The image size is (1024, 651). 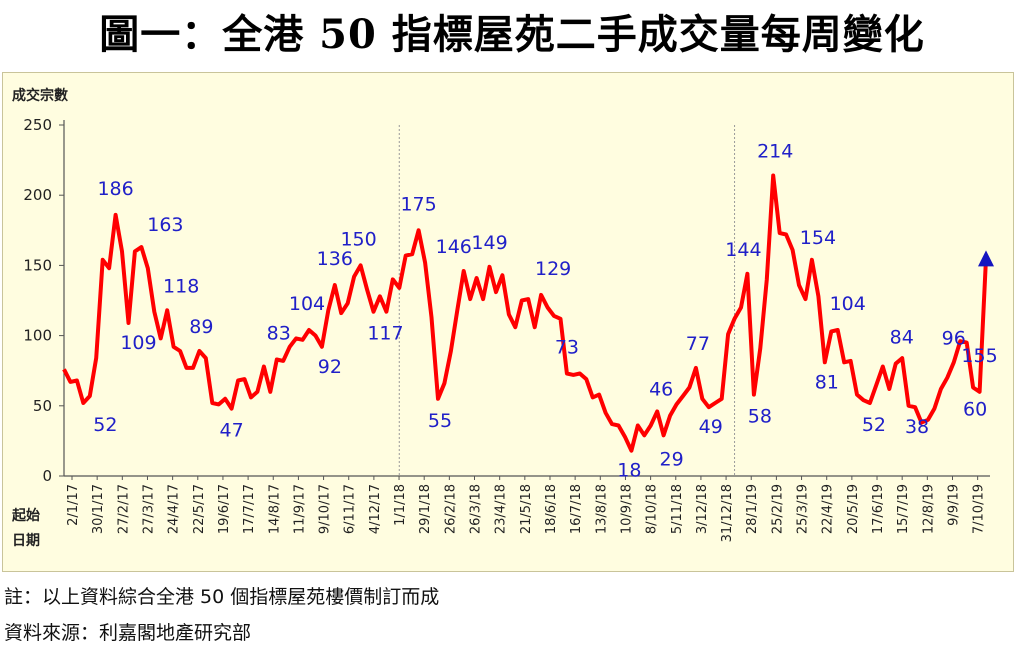 I want to click on x-tick-label: 22/5/17, so click(x=199, y=509).